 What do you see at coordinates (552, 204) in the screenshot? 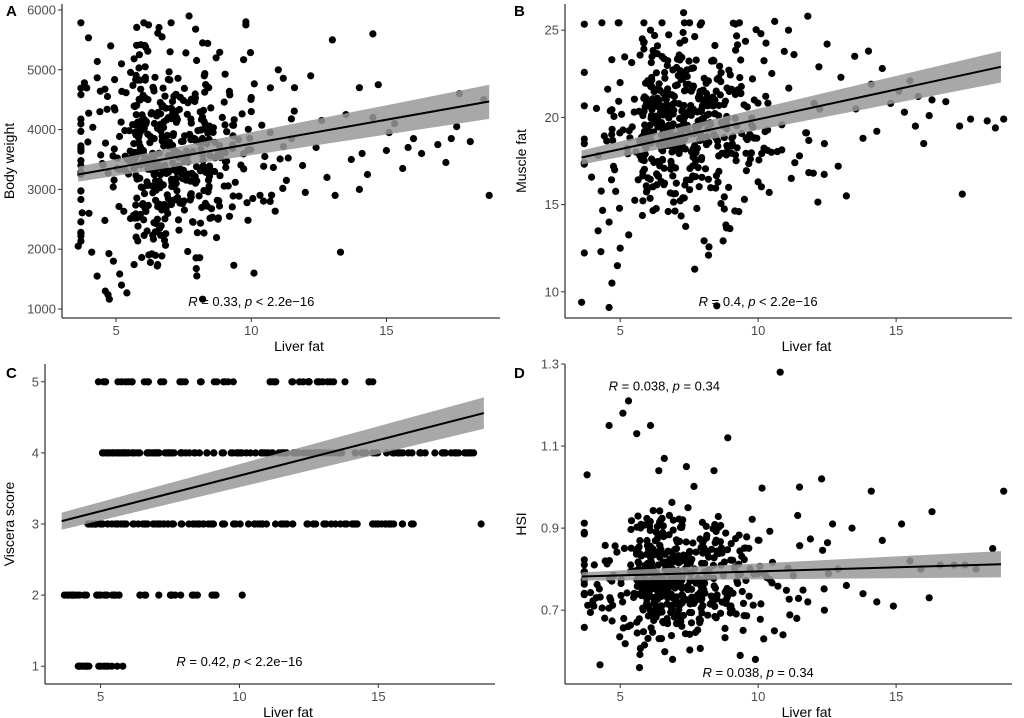
I see `y-tick-label: 15` at bounding box center [552, 204].